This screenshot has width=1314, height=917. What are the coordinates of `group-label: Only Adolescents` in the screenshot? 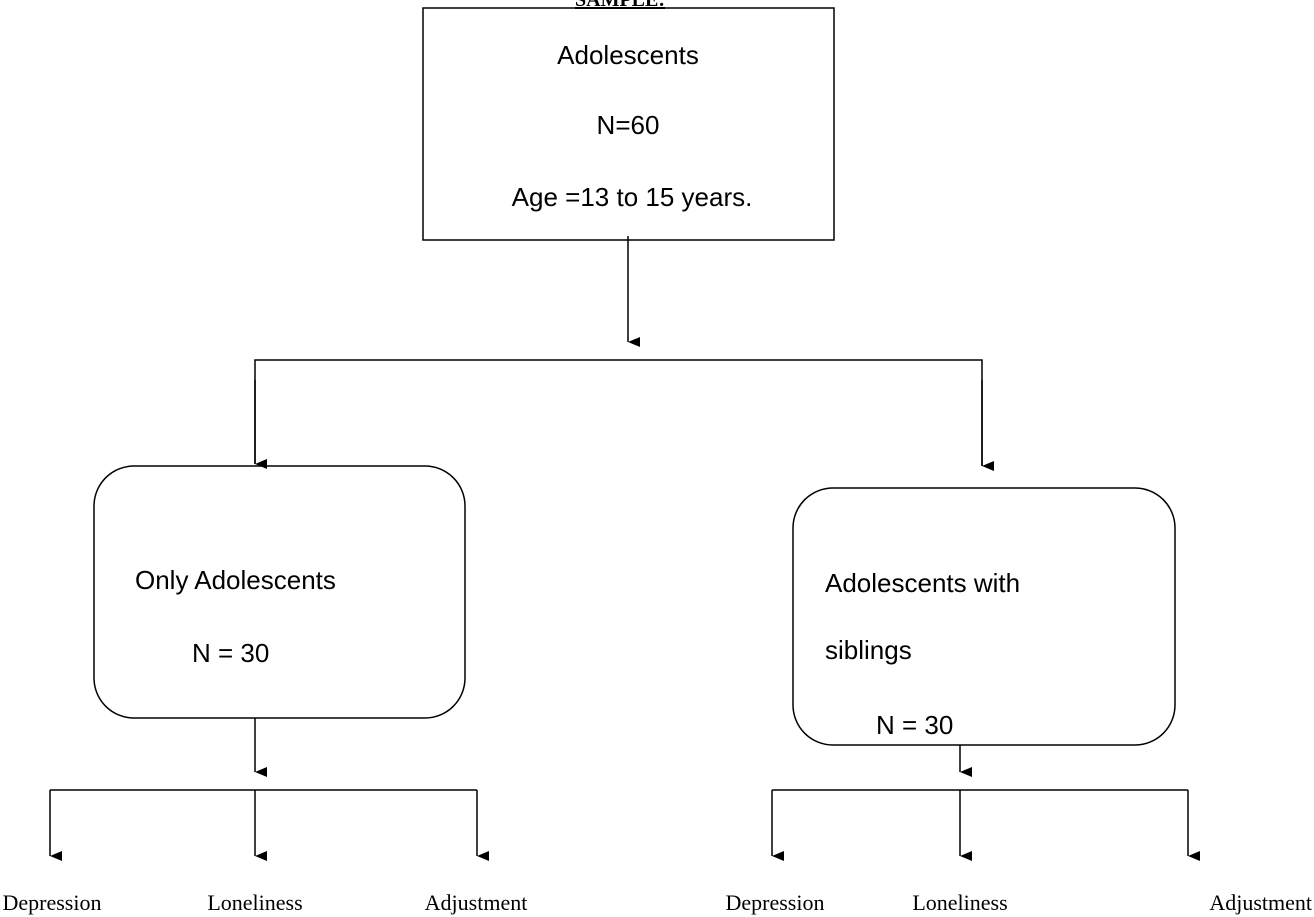 It's located at (235, 580).